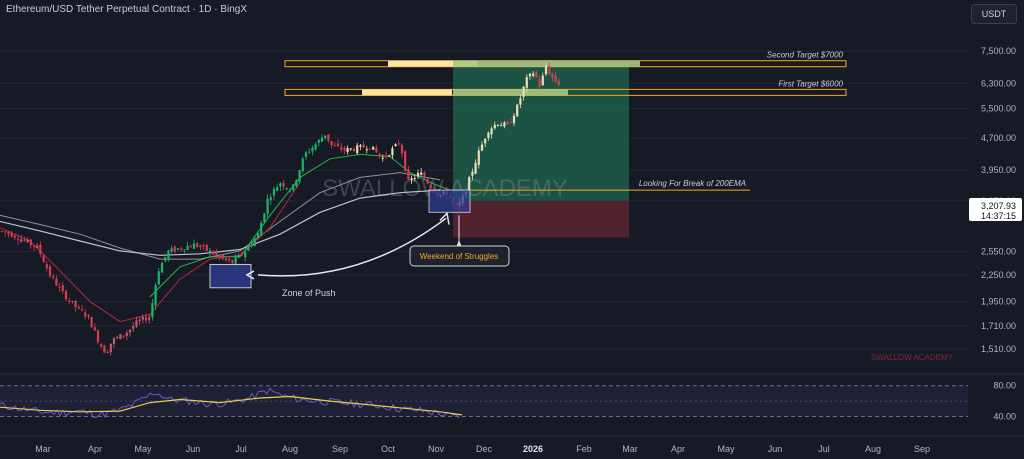 The width and height of the screenshot is (1024, 459). I want to click on time-tick-label: Mar, so click(43, 449).